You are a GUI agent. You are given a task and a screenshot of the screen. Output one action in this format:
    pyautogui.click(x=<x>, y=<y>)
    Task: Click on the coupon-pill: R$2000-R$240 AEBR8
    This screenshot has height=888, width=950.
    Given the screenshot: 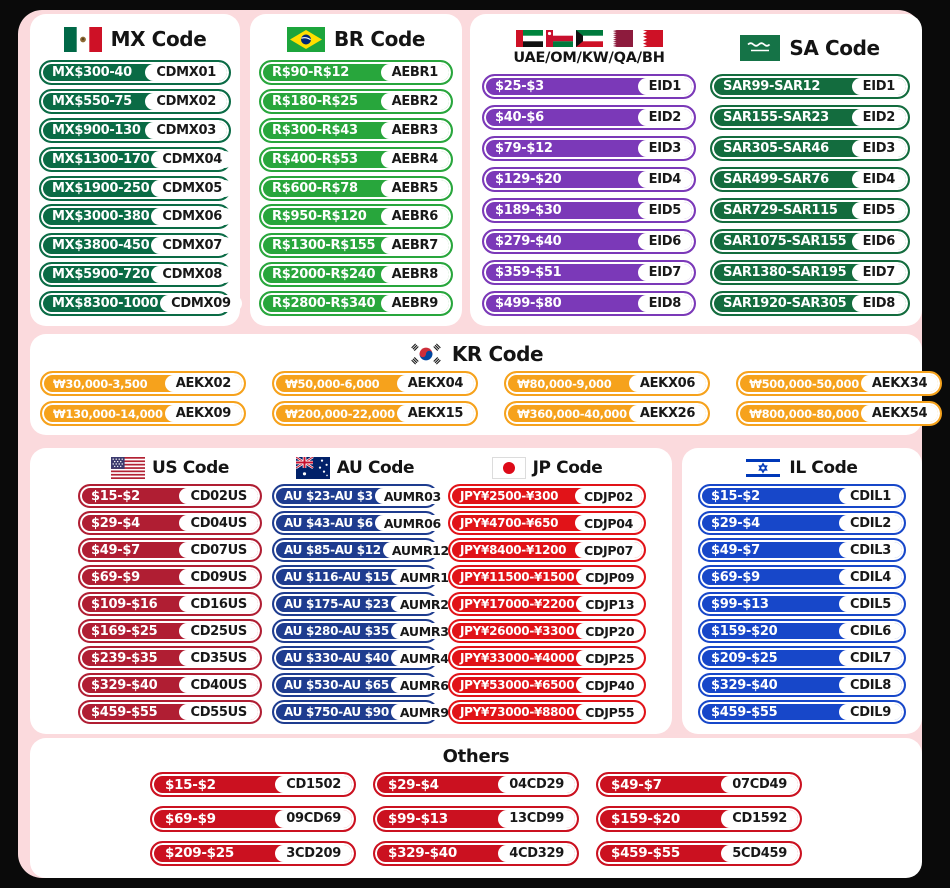 What is the action you would take?
    pyautogui.click(x=356, y=275)
    